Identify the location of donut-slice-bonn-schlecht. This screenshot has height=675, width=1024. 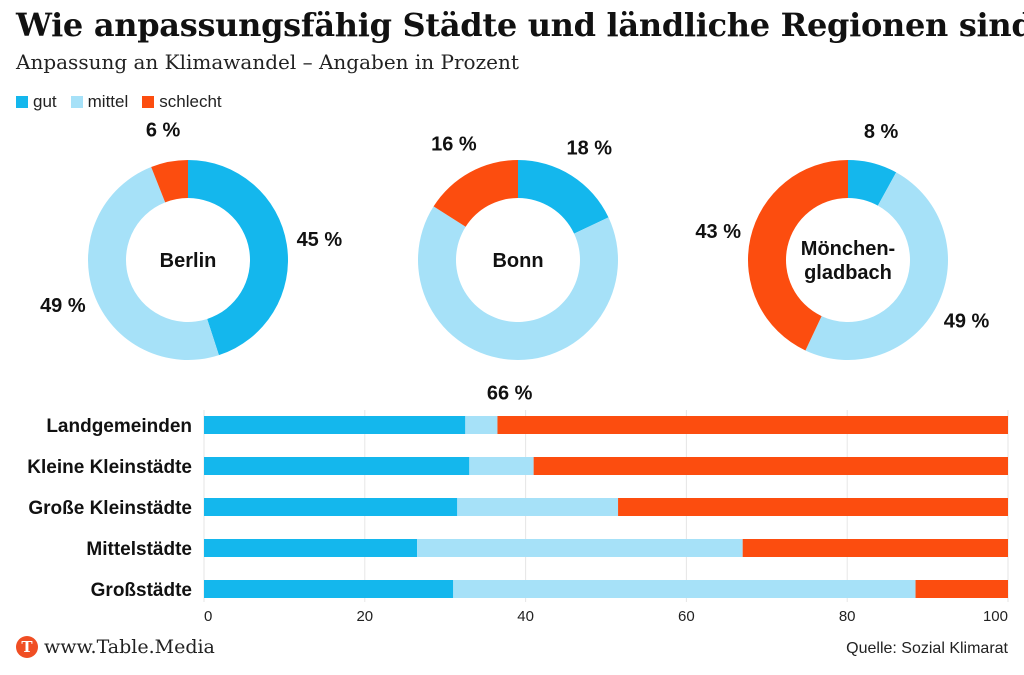
(475, 193).